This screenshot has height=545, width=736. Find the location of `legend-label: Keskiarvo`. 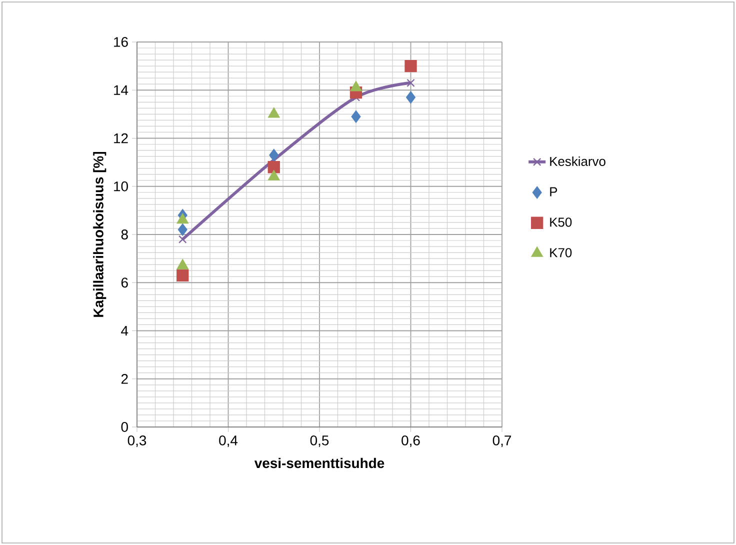

legend-label: Keskiarvo is located at coordinates (578, 161).